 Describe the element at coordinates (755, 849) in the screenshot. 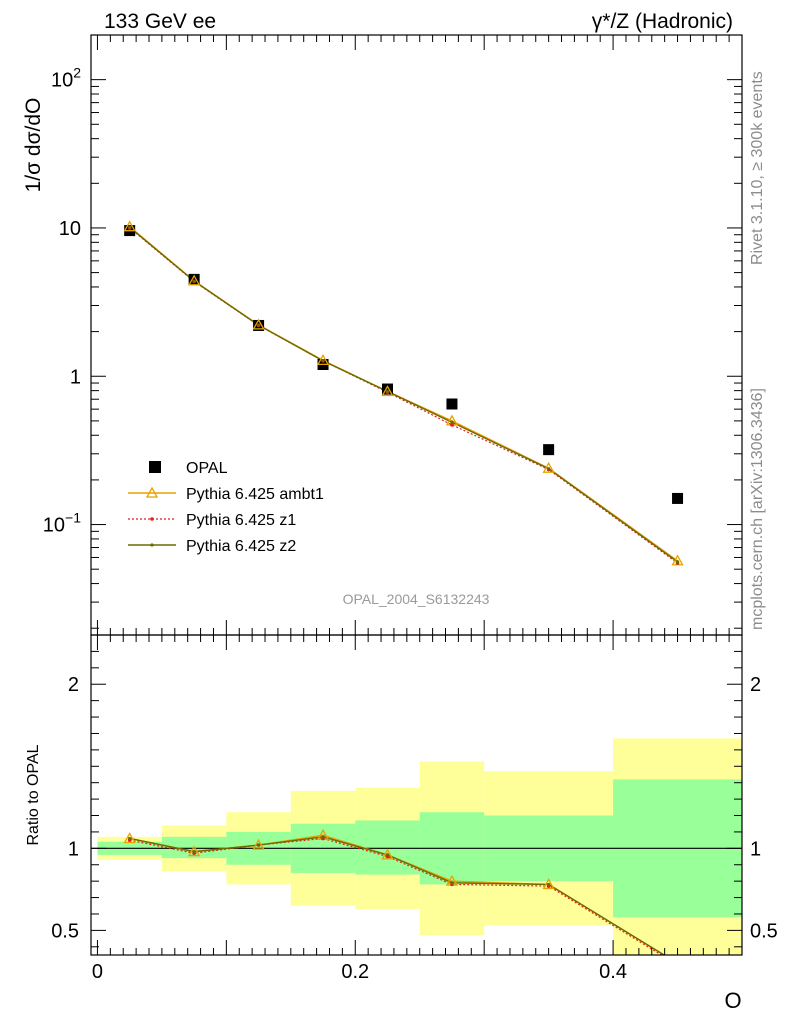

I see `ratio-y-tick-label-right: 1` at that location.